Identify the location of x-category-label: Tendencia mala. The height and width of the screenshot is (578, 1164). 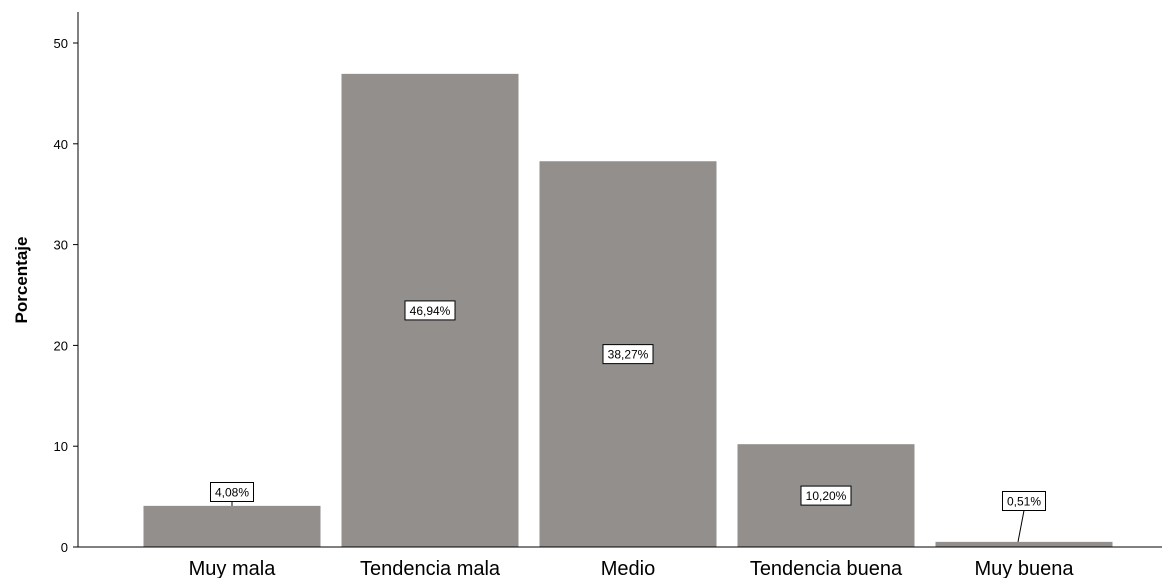
(430, 568).